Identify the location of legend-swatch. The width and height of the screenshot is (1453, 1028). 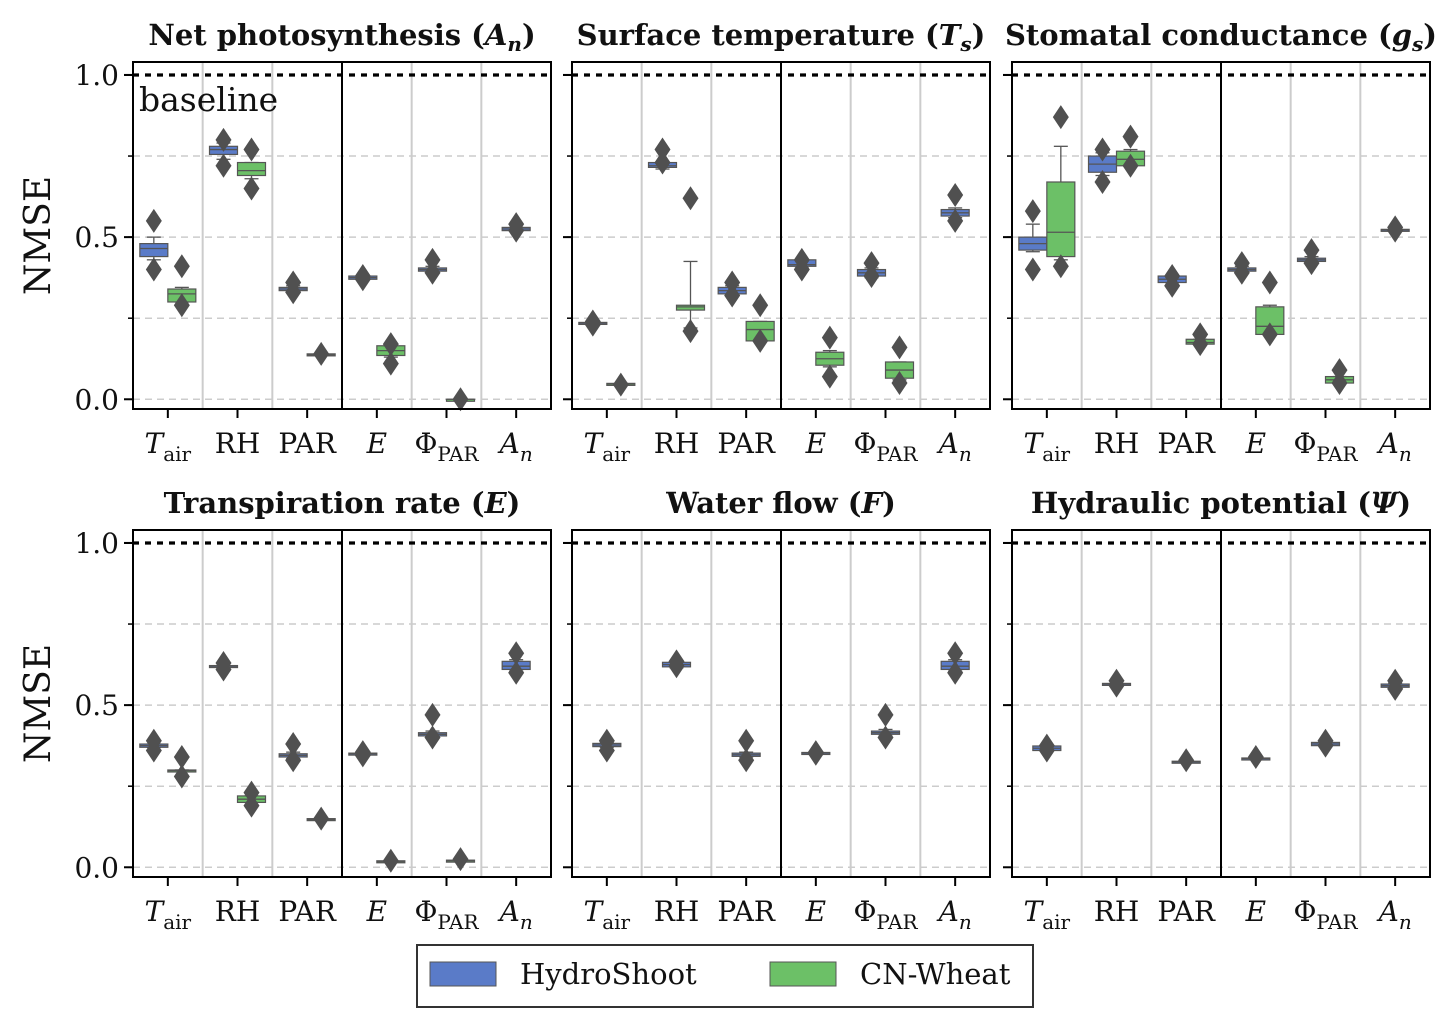
(463, 974).